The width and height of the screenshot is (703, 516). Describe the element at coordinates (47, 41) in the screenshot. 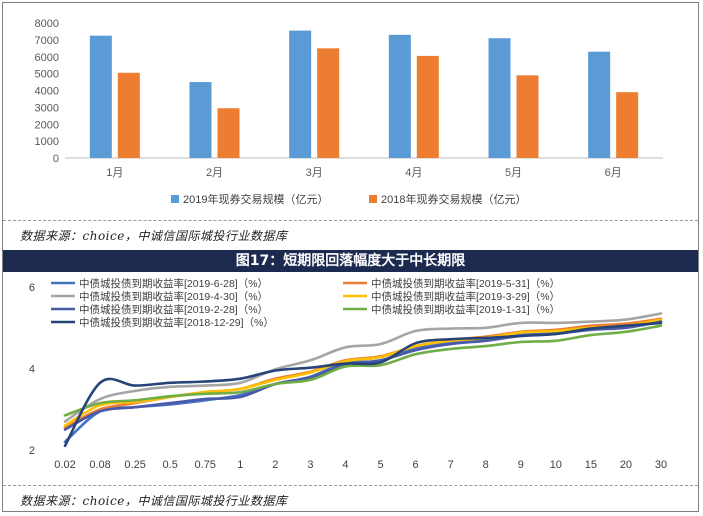

I see `y-tick-label: 7000` at that location.